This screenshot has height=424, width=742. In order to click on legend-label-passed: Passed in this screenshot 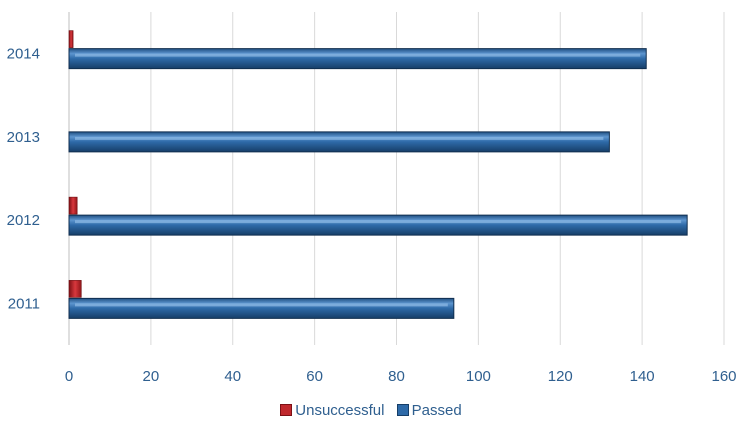, I will do `click(436, 410)`.